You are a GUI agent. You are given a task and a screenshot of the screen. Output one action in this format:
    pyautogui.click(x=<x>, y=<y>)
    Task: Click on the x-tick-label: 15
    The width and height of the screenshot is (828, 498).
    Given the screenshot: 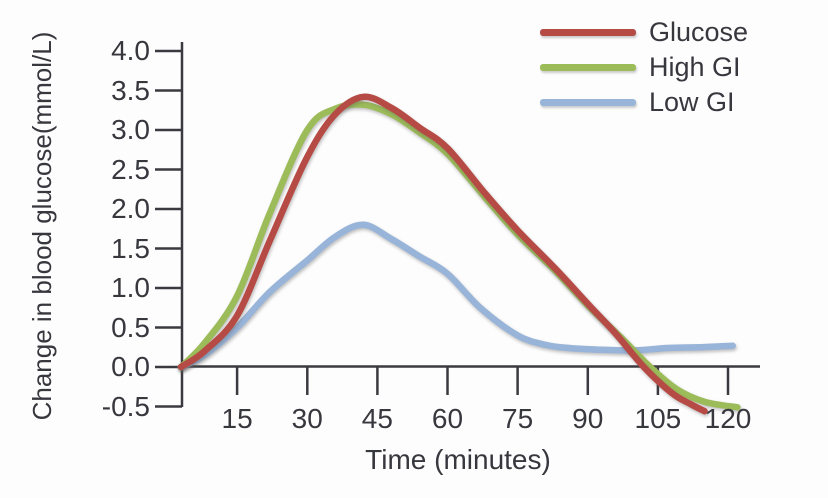 What is the action you would take?
    pyautogui.click(x=237, y=418)
    